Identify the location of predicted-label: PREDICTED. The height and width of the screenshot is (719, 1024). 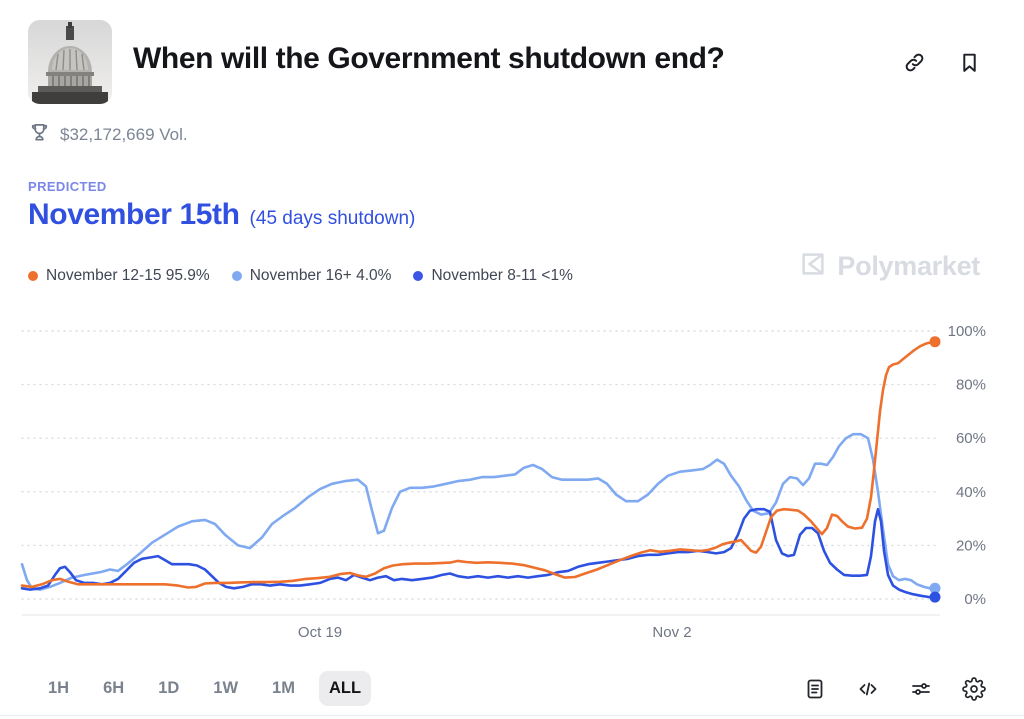
(67, 186).